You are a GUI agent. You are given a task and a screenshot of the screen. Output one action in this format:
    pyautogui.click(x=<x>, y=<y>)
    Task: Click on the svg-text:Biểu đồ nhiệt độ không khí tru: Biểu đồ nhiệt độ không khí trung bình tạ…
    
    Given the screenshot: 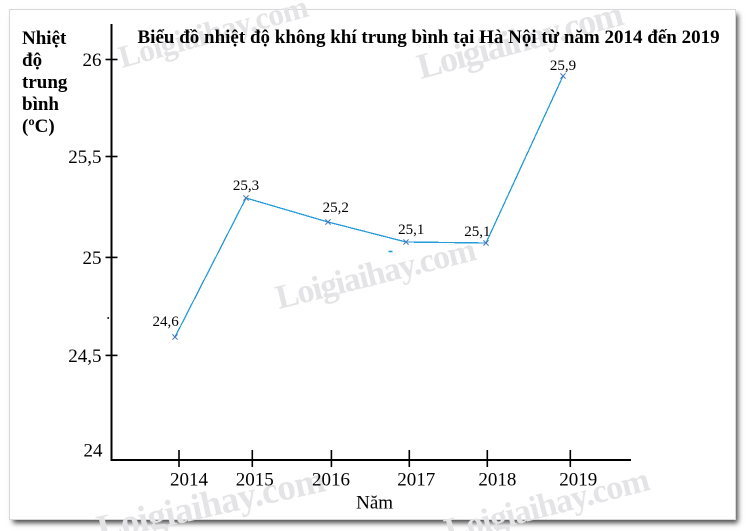 What is the action you would take?
    pyautogui.click(x=429, y=37)
    